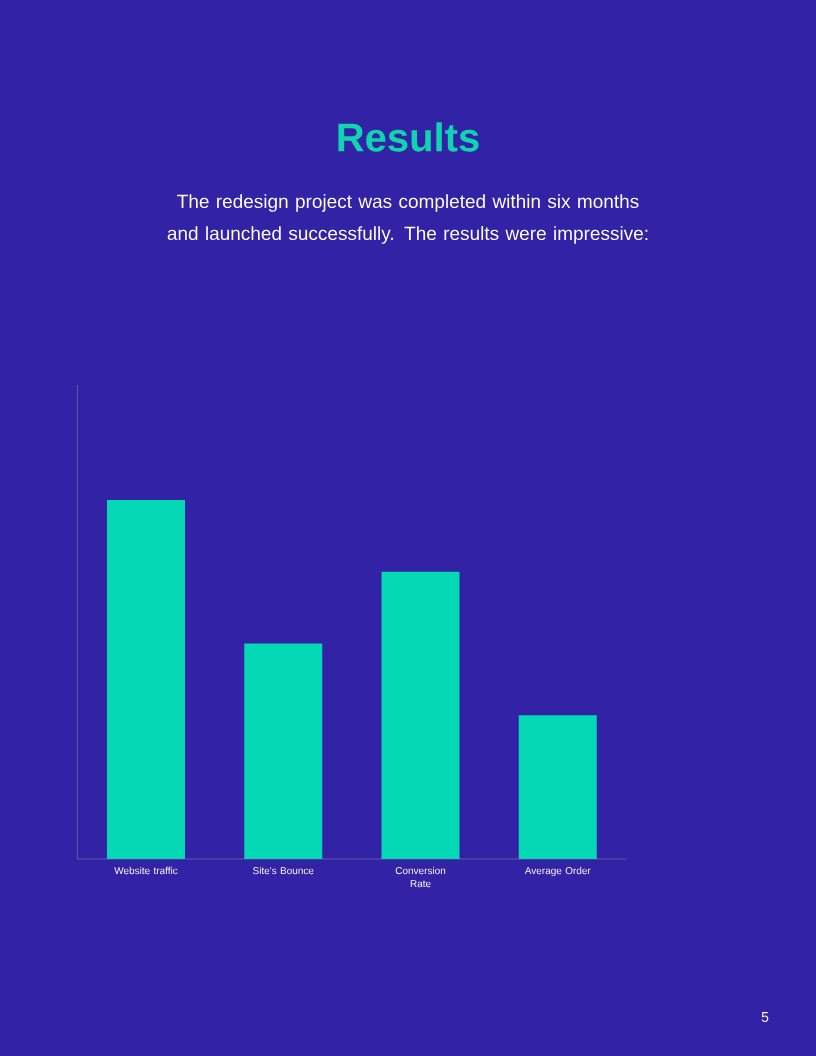 This screenshot has width=816, height=1056. Describe the element at coordinates (408, 137) in the screenshot. I see `chart-title: Results` at that location.